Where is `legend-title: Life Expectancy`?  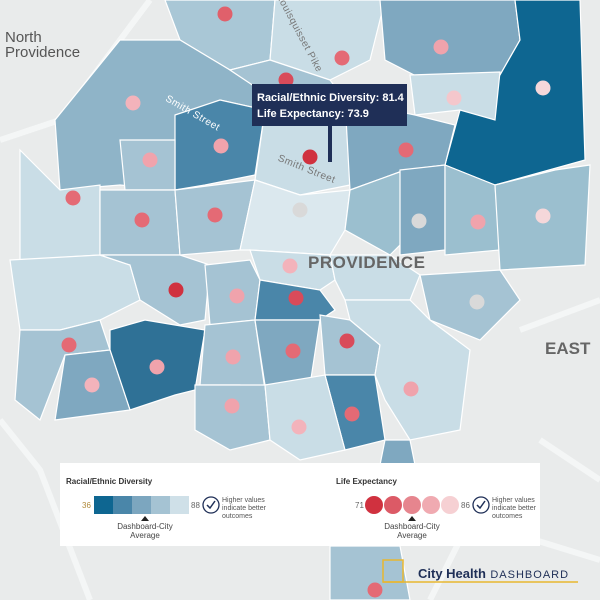
legend-title: Life Expectancy is located at coordinates (366, 481).